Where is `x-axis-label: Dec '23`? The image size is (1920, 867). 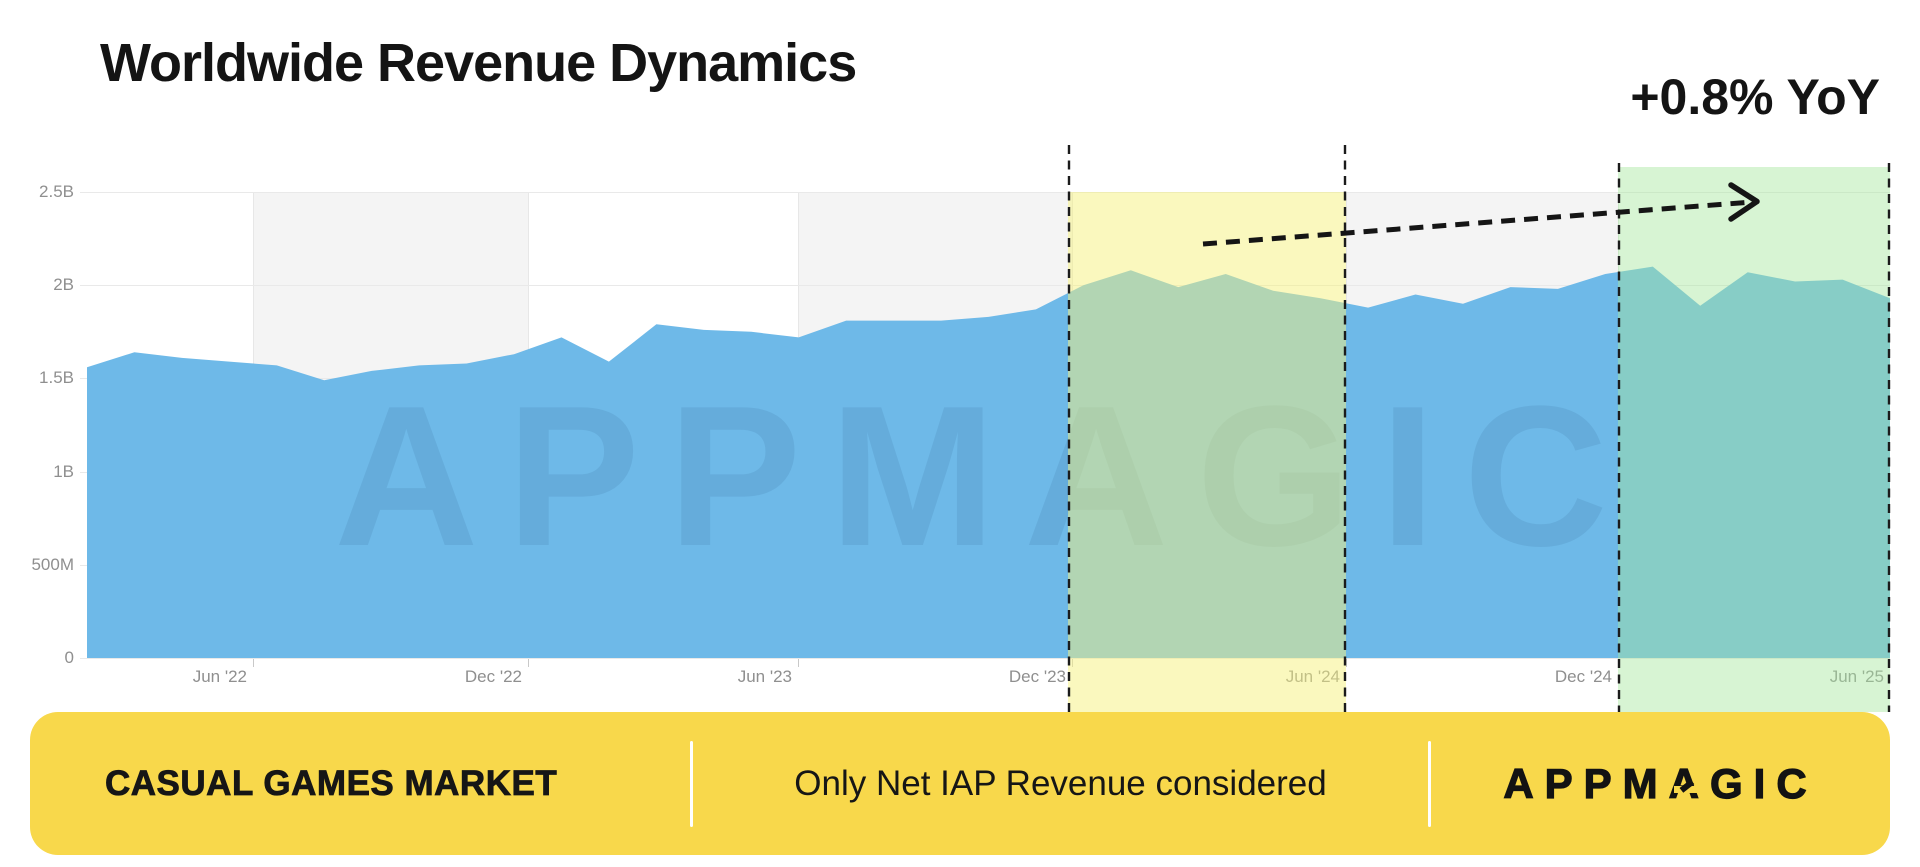 x-axis-label: Dec '23 is located at coordinates (1037, 676).